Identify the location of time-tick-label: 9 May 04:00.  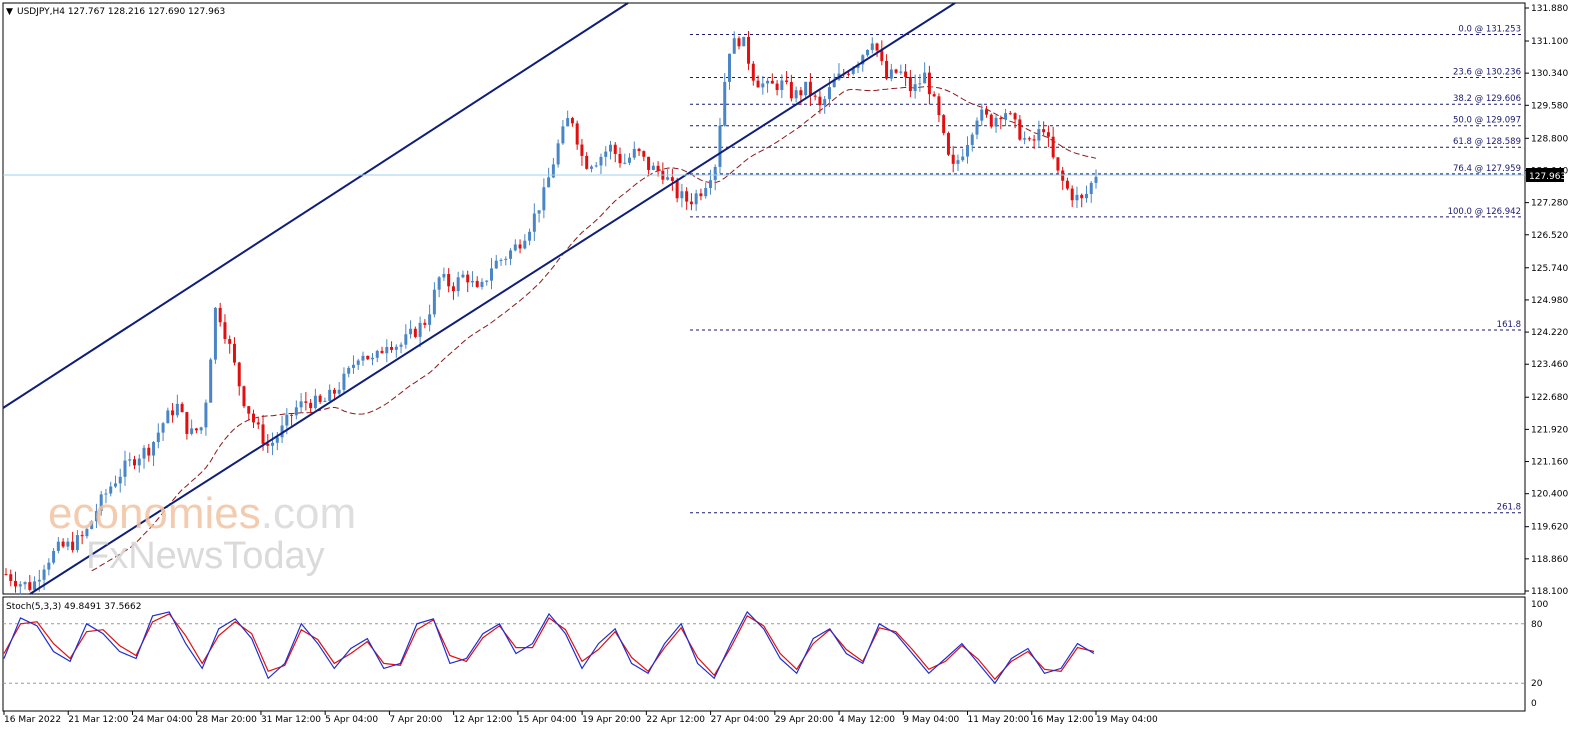
(931, 720).